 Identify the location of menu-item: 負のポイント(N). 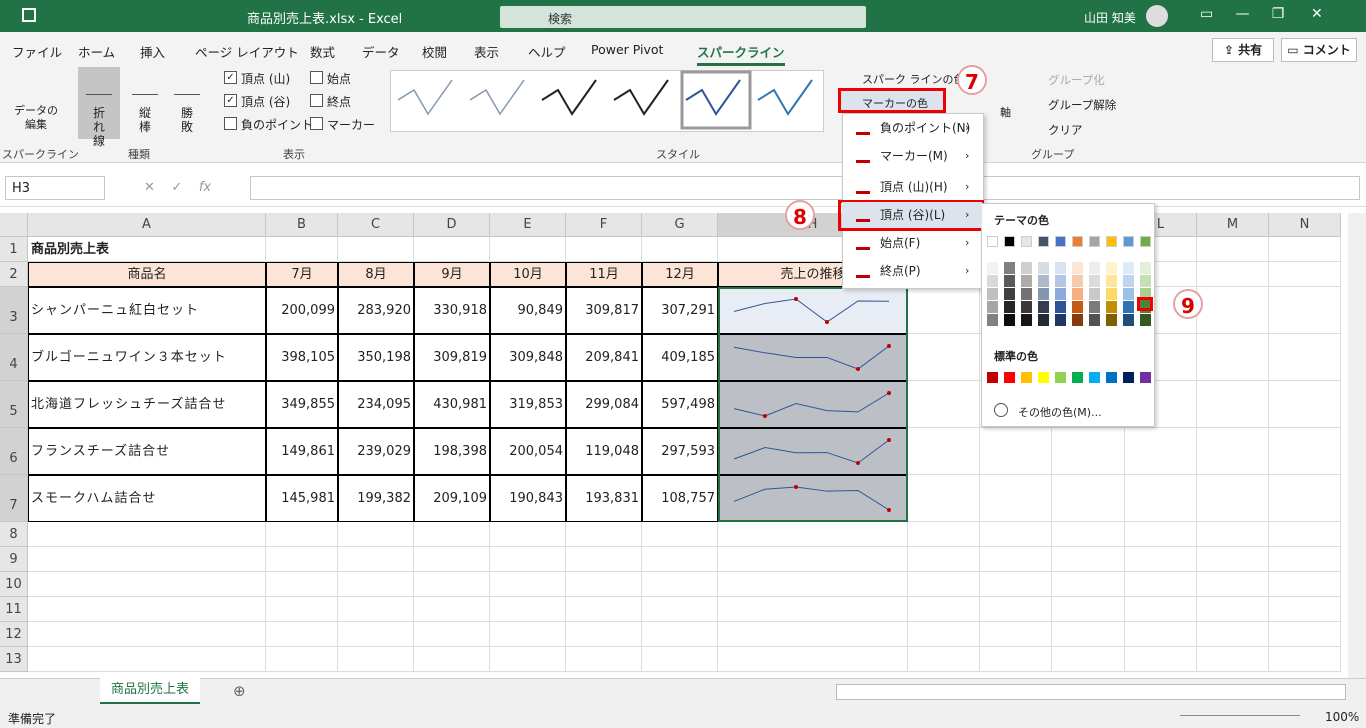
(925, 128).